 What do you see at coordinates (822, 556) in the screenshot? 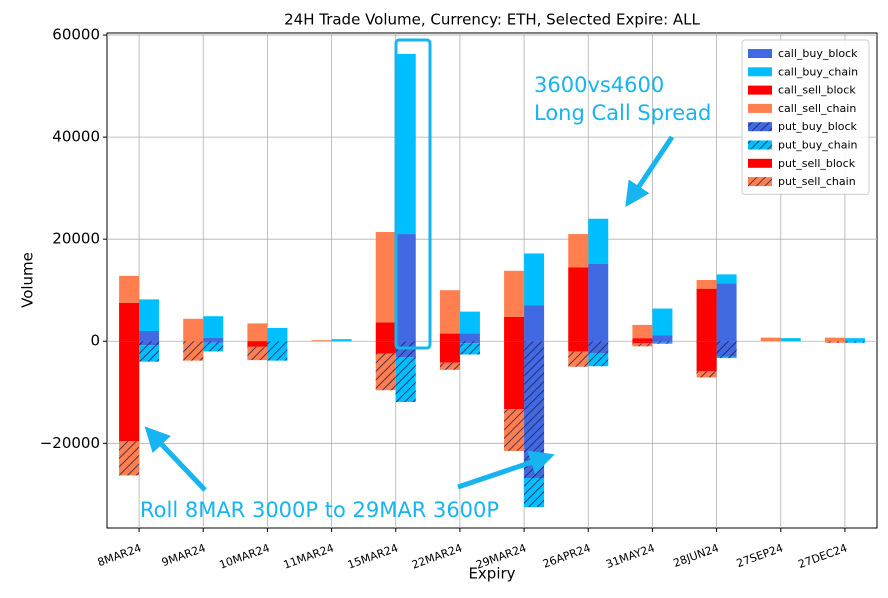
I see `x-tick-label: 27DEC24` at bounding box center [822, 556].